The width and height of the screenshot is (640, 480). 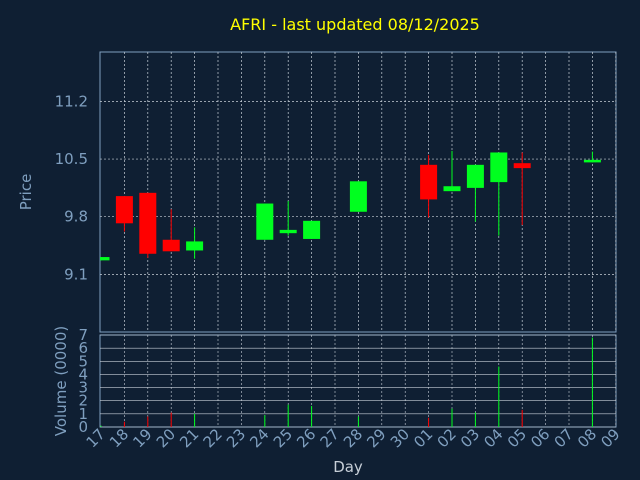 I want to click on volume-tick-label: 7, so click(x=83, y=335).